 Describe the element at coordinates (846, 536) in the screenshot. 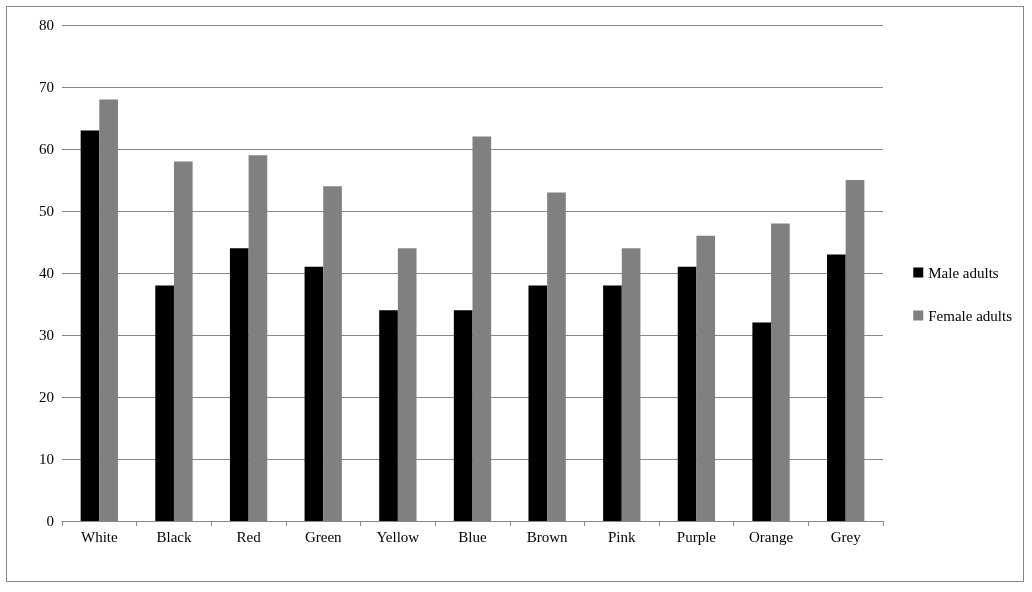

I see `x-tick-label: Grey` at that location.